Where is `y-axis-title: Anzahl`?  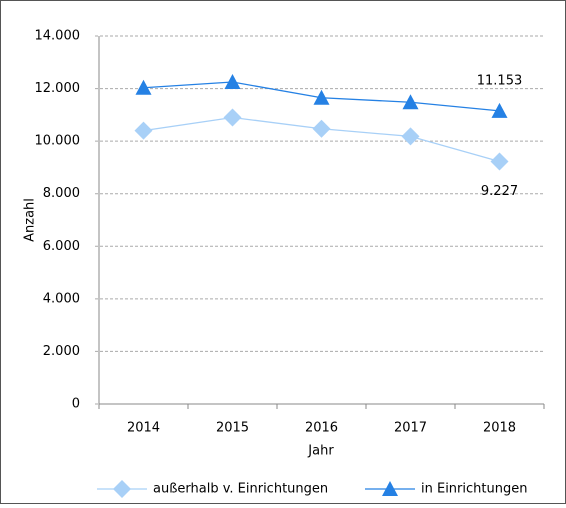 y-axis-title: Anzahl is located at coordinates (30, 220).